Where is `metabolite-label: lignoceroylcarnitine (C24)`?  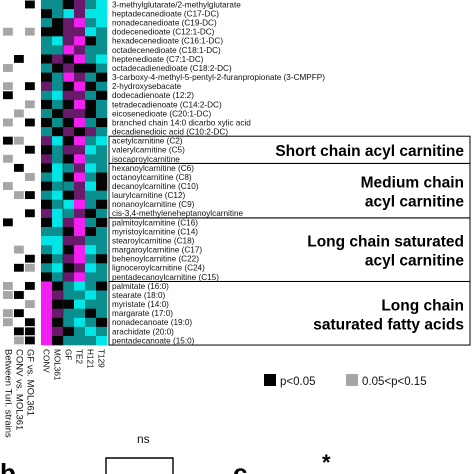 metabolite-label: lignoceroylcarnitine (C24) is located at coordinates (158, 268).